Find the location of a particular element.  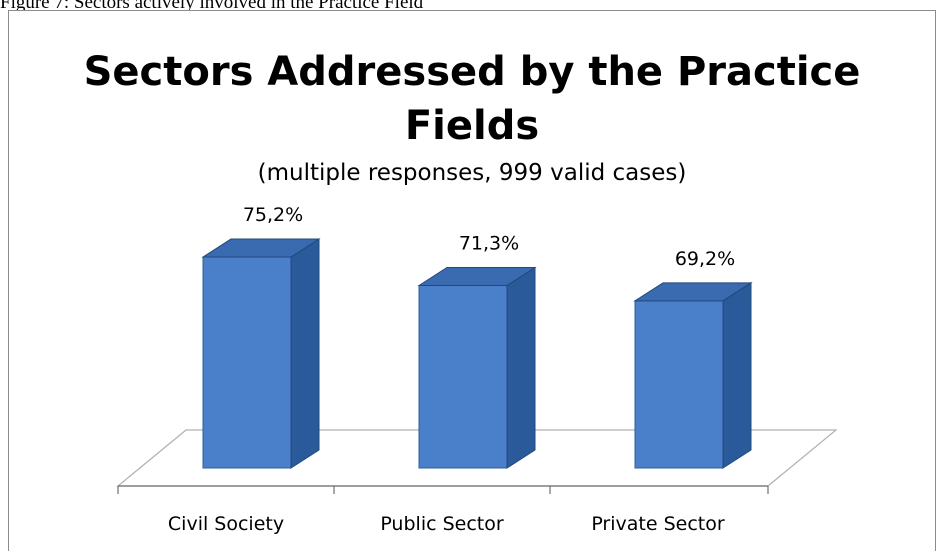

chart-subtitle: (multiple responses, 999 valid cases) is located at coordinates (472, 173).